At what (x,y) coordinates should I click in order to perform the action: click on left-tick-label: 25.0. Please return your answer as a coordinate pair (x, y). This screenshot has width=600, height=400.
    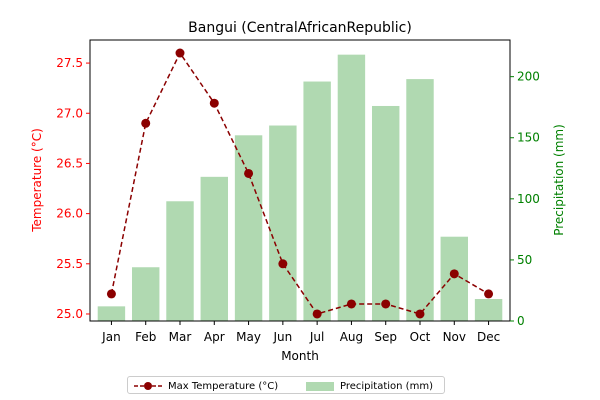
    Looking at the image, I should click on (69, 314).